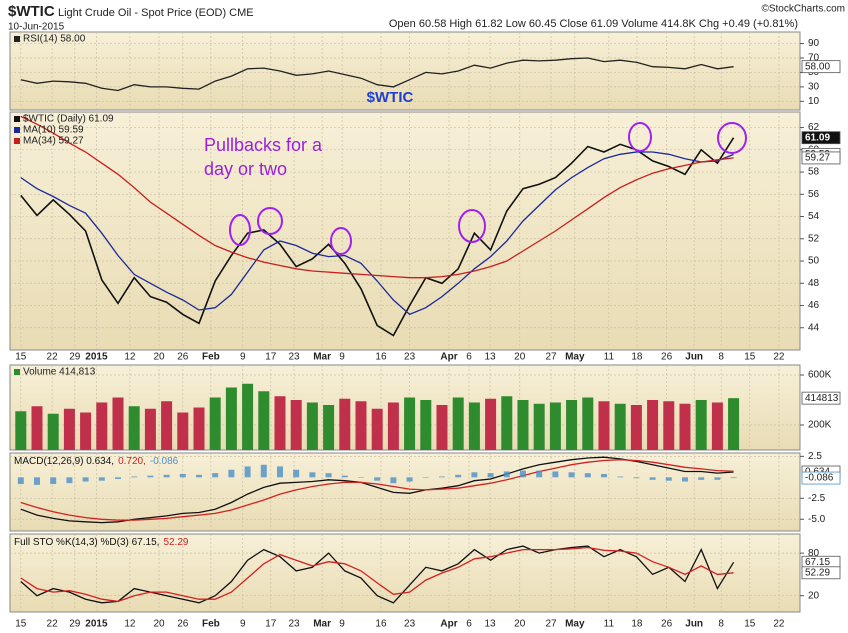 The image size is (848, 633). What do you see at coordinates (156, 13) in the screenshot?
I see `subtitle: Light Crude Oil - Spot Price (EOD) CME` at bounding box center [156, 13].